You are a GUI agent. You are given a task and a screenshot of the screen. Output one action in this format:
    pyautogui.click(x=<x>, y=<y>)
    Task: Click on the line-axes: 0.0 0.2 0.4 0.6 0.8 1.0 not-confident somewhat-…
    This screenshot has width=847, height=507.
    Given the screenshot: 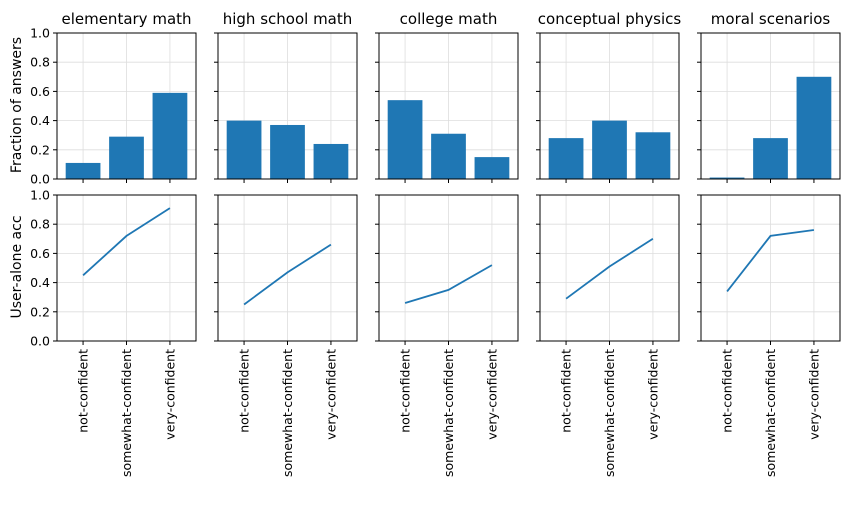 What is the action you would take?
    pyautogui.click(x=113, y=333)
    